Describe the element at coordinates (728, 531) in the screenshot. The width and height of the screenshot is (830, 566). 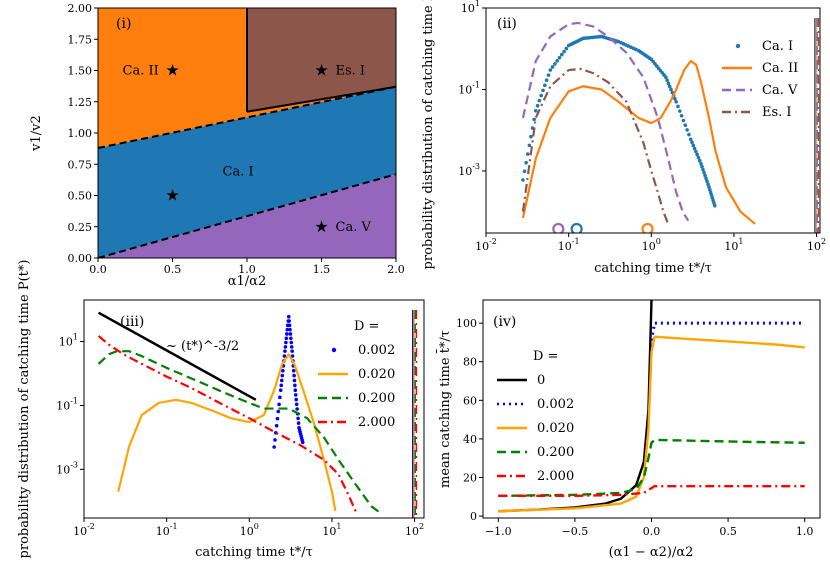
I see `x-tick-label: 0.5` at that location.